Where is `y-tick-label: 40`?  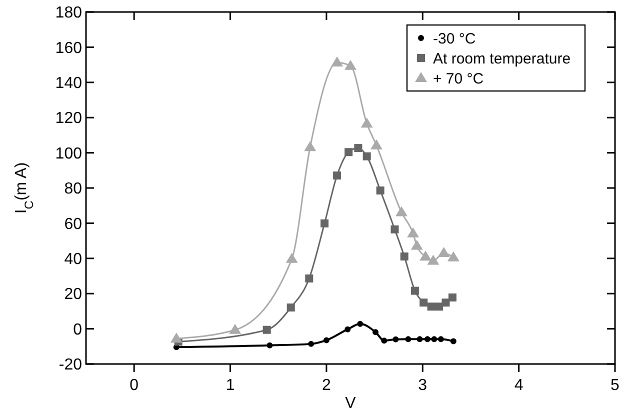
y-tick-label: 40 is located at coordinates (73, 259).